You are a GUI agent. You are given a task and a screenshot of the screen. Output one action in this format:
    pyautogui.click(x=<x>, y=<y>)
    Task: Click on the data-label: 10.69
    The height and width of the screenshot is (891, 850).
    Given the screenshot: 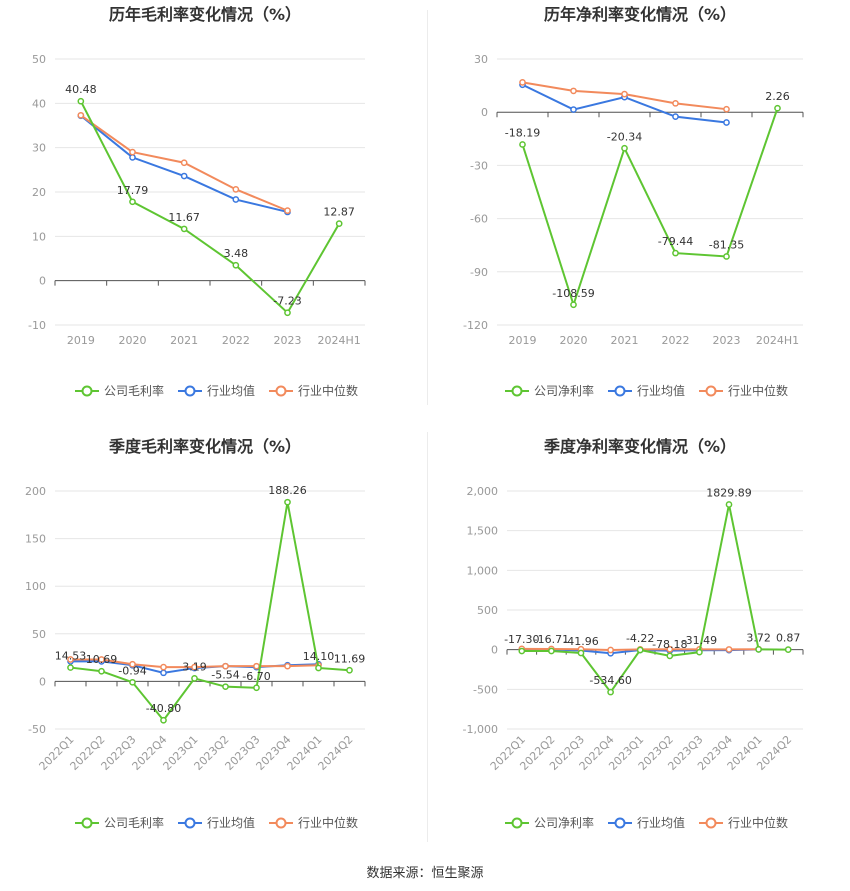 What is the action you would take?
    pyautogui.click(x=102, y=659)
    